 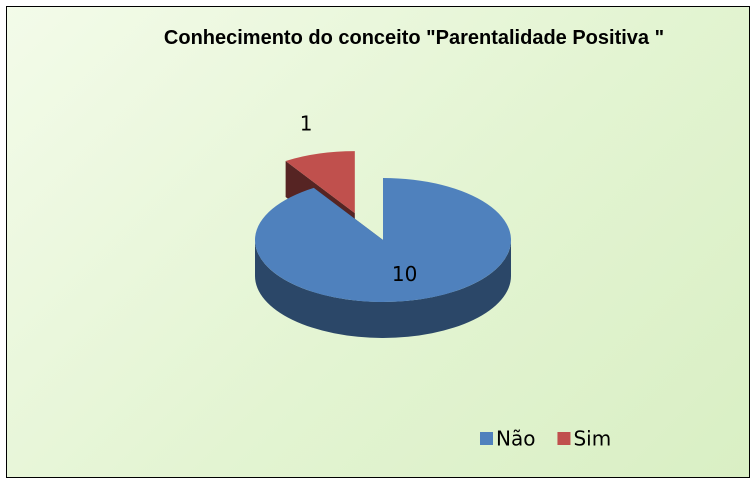 What do you see at coordinates (515, 439) in the screenshot?
I see `legend-label: Não` at bounding box center [515, 439].